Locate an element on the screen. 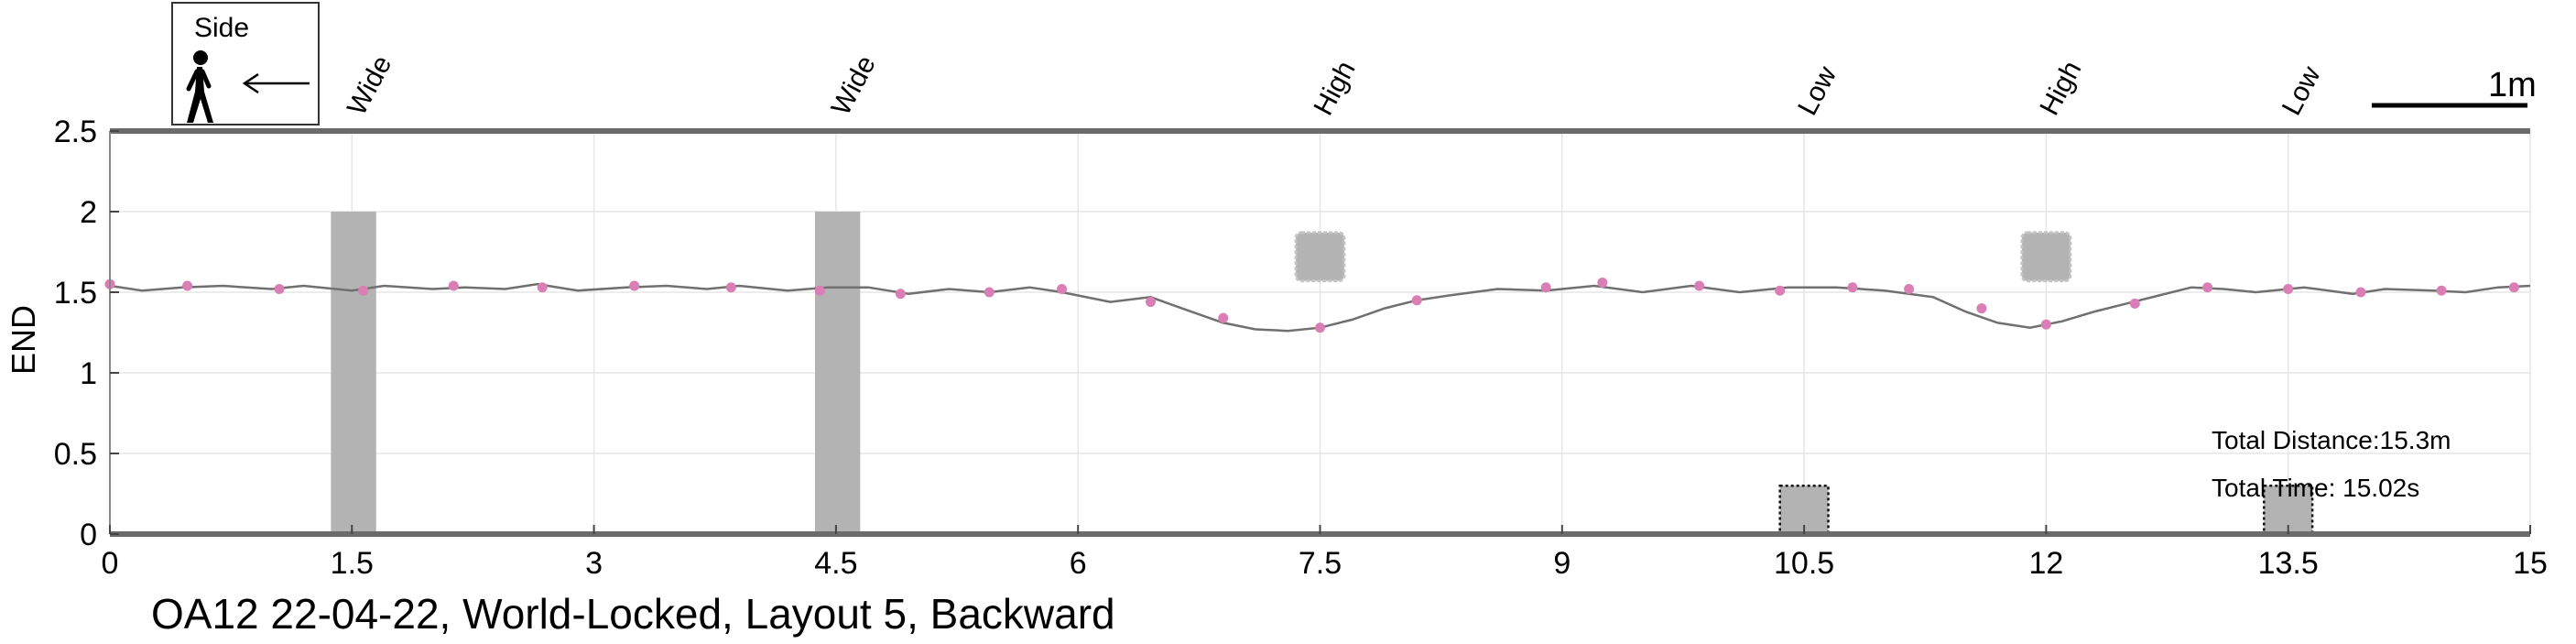 The width and height of the screenshot is (2576, 644). x-tick-label: 12 is located at coordinates (2045, 563).